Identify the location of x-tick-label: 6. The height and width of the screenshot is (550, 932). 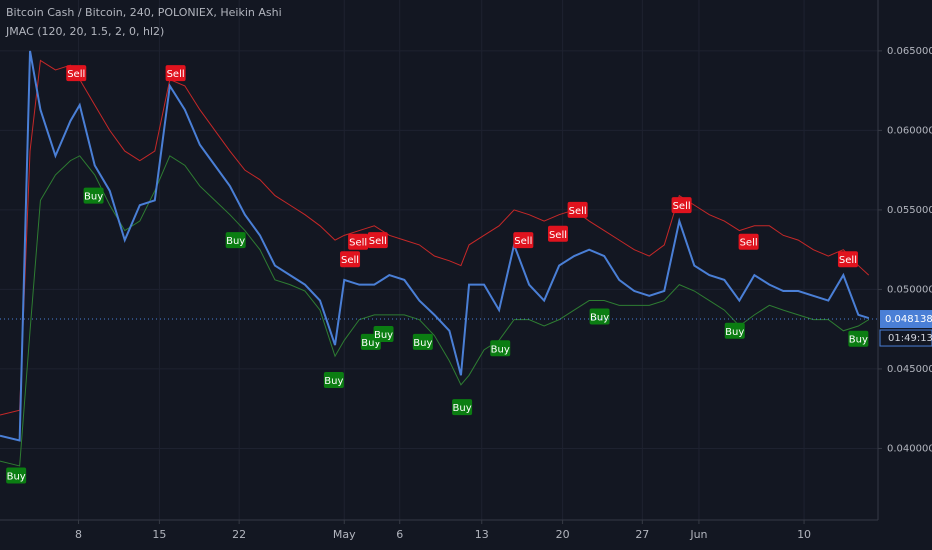
(399, 534).